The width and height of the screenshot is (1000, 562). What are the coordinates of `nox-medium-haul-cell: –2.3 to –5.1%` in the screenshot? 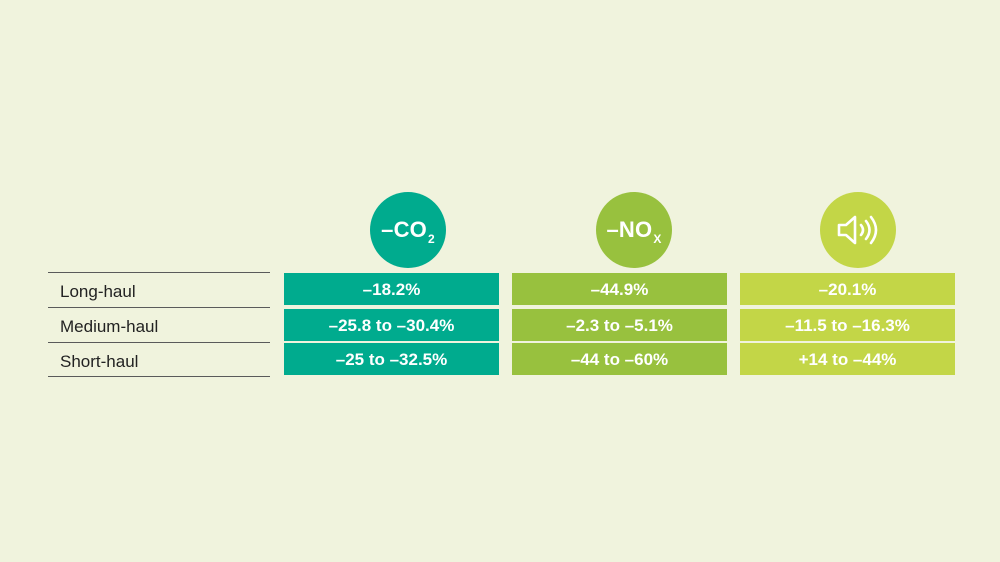 It's located at (619, 325).